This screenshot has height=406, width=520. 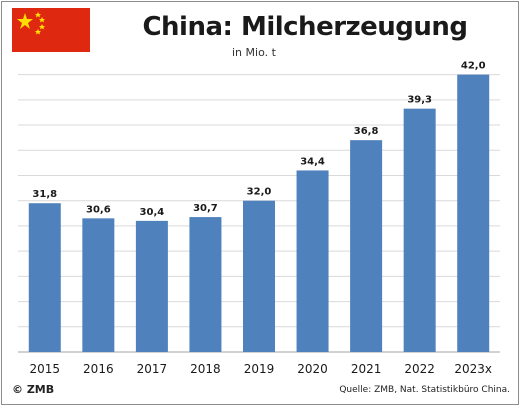 I want to click on china-flag-icon, so click(x=51, y=30).